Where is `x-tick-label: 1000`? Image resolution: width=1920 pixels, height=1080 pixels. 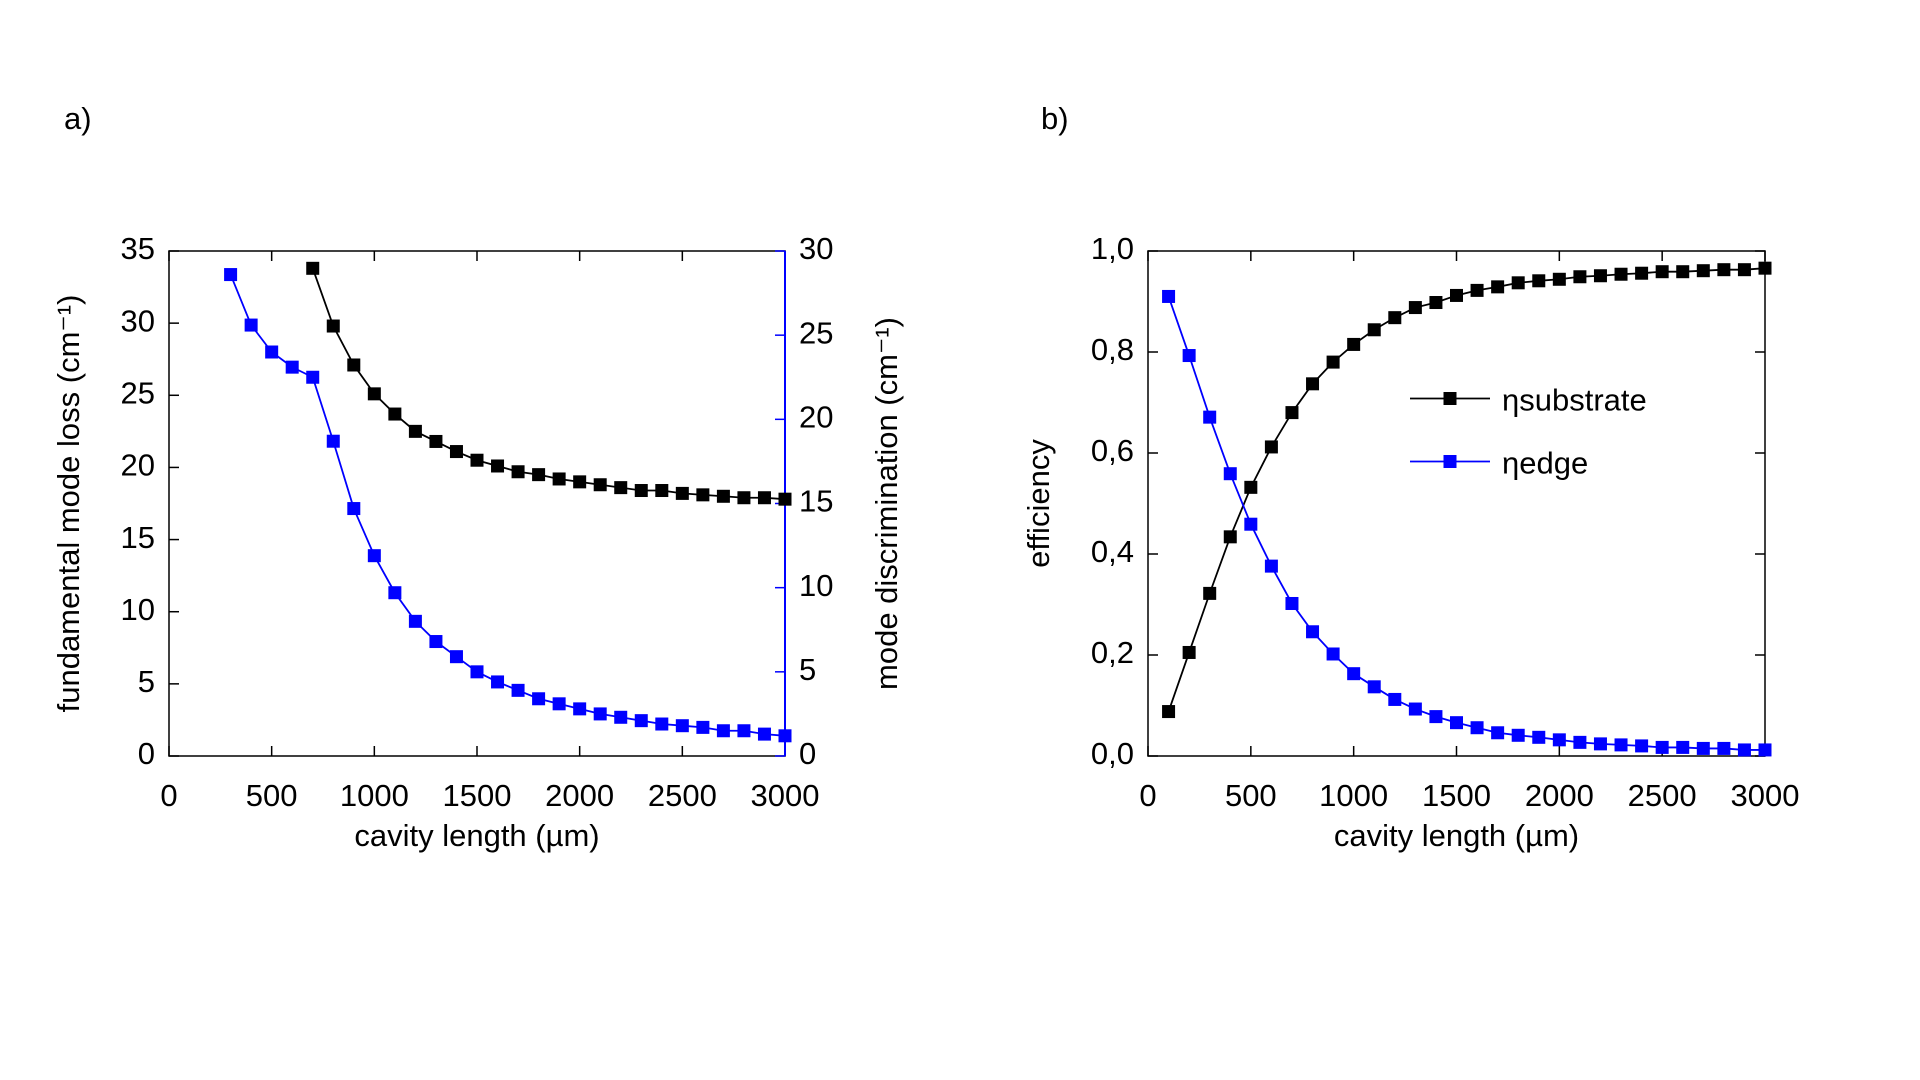 x-tick-label: 1000 is located at coordinates (1353, 795).